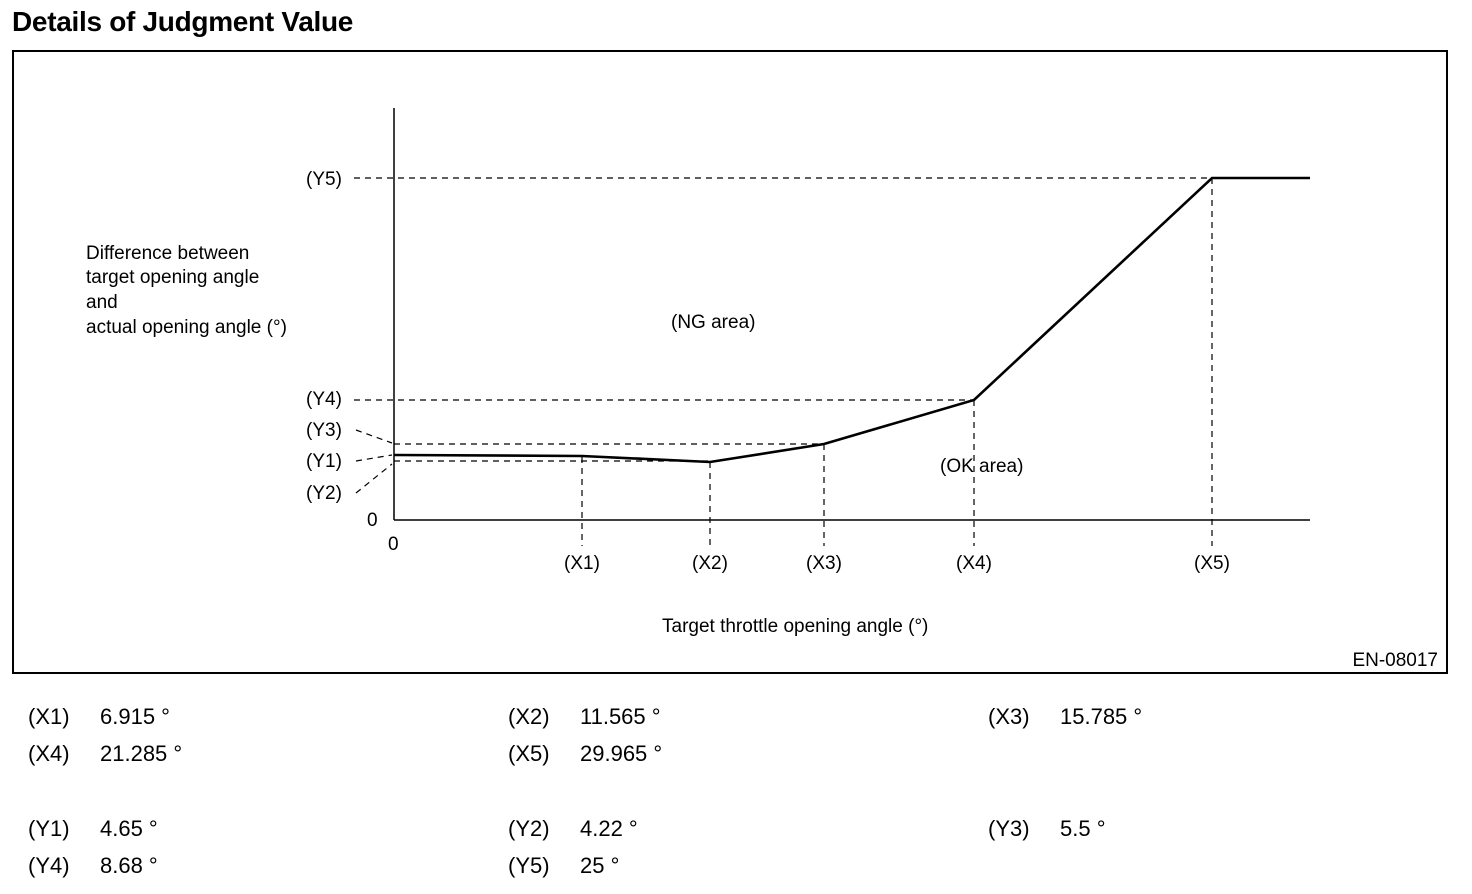 Image resolution: width=1472 pixels, height=894 pixels. I want to click on y-tick-y4: (Y4), so click(324, 399).